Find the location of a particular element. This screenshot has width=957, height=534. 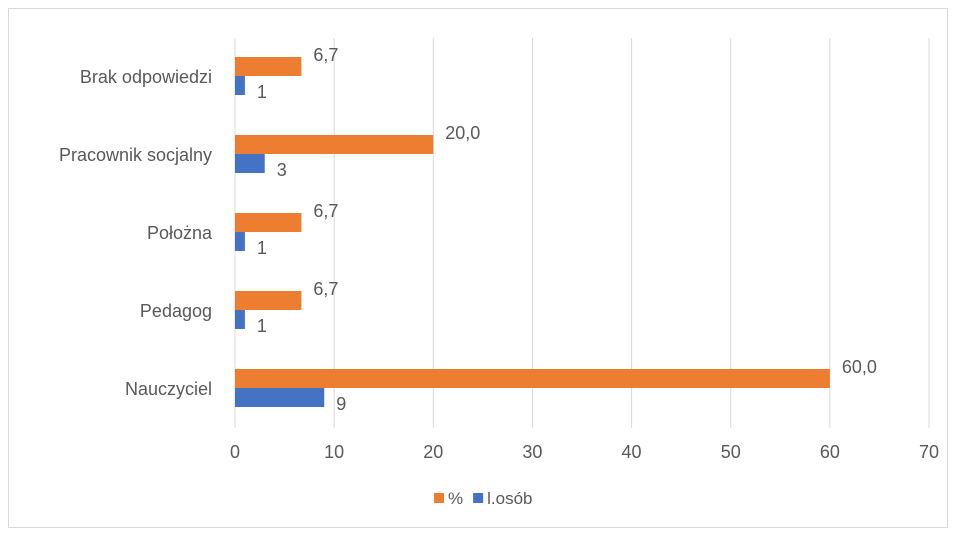

x-tick-label: 0 is located at coordinates (235, 452).